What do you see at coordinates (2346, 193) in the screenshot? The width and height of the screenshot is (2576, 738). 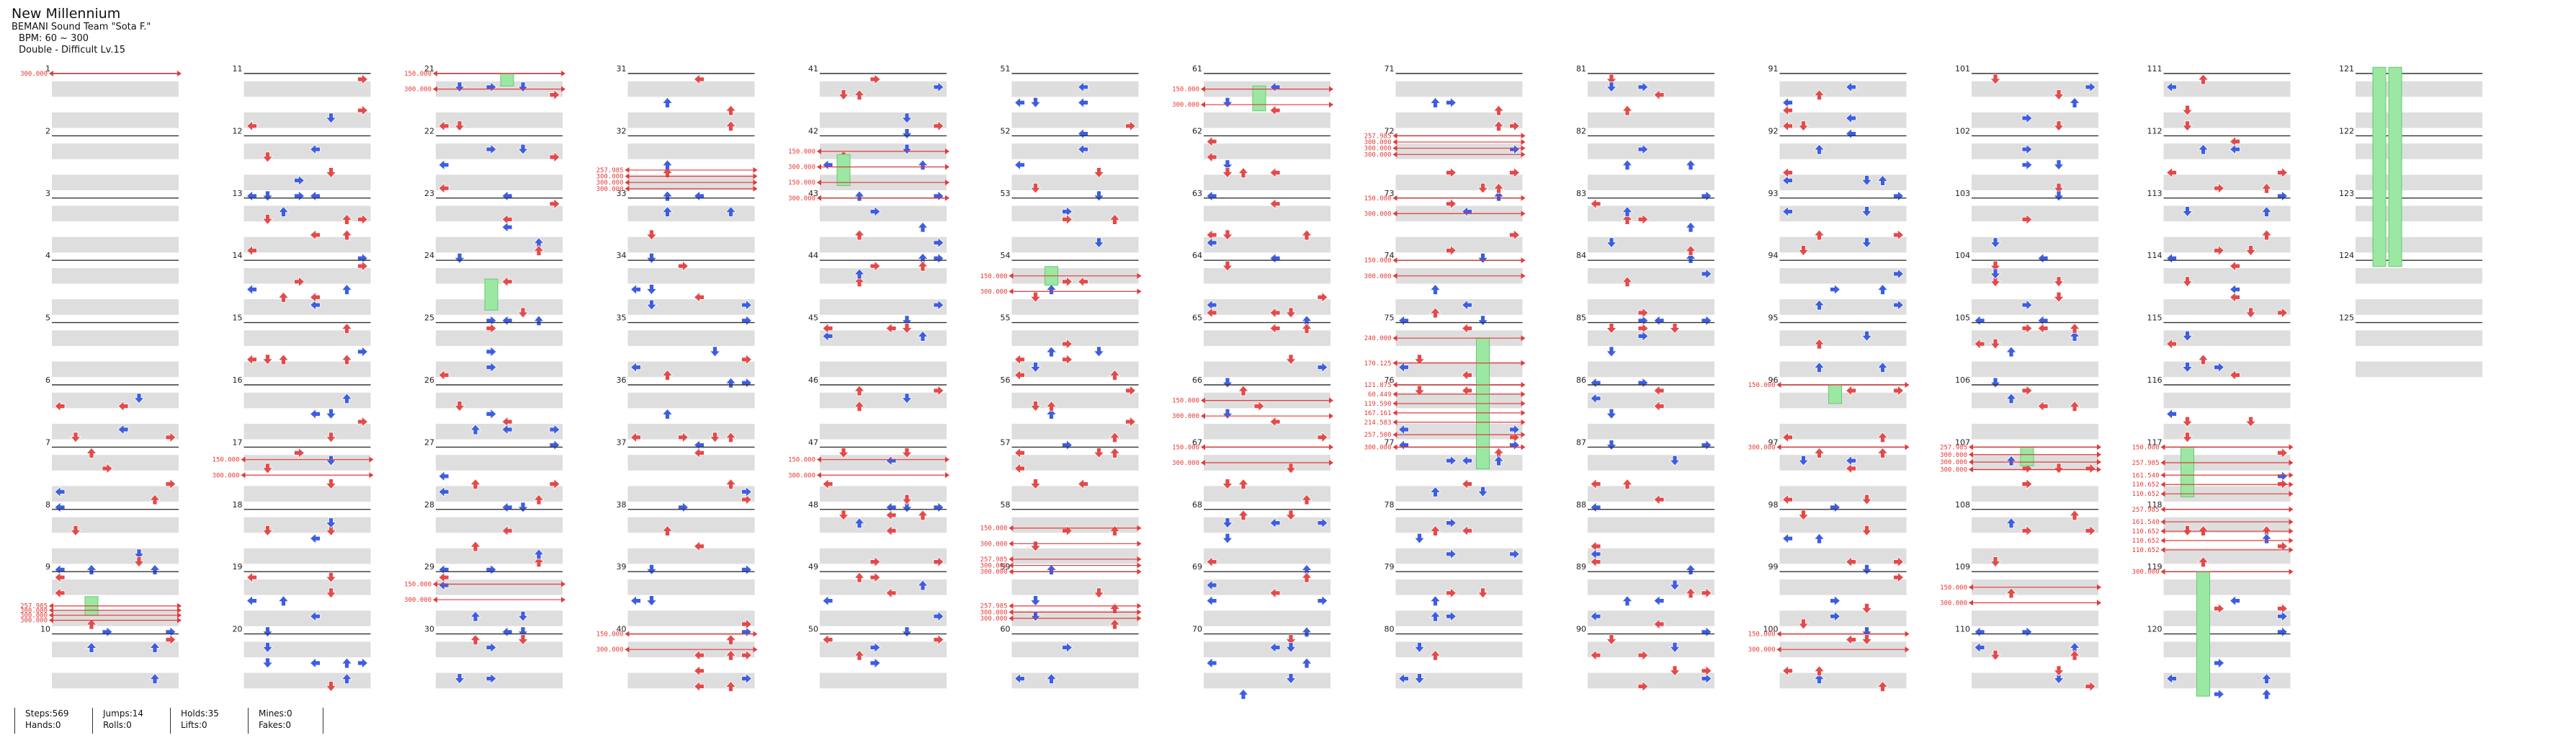 I see `measure-number: 123` at bounding box center [2346, 193].